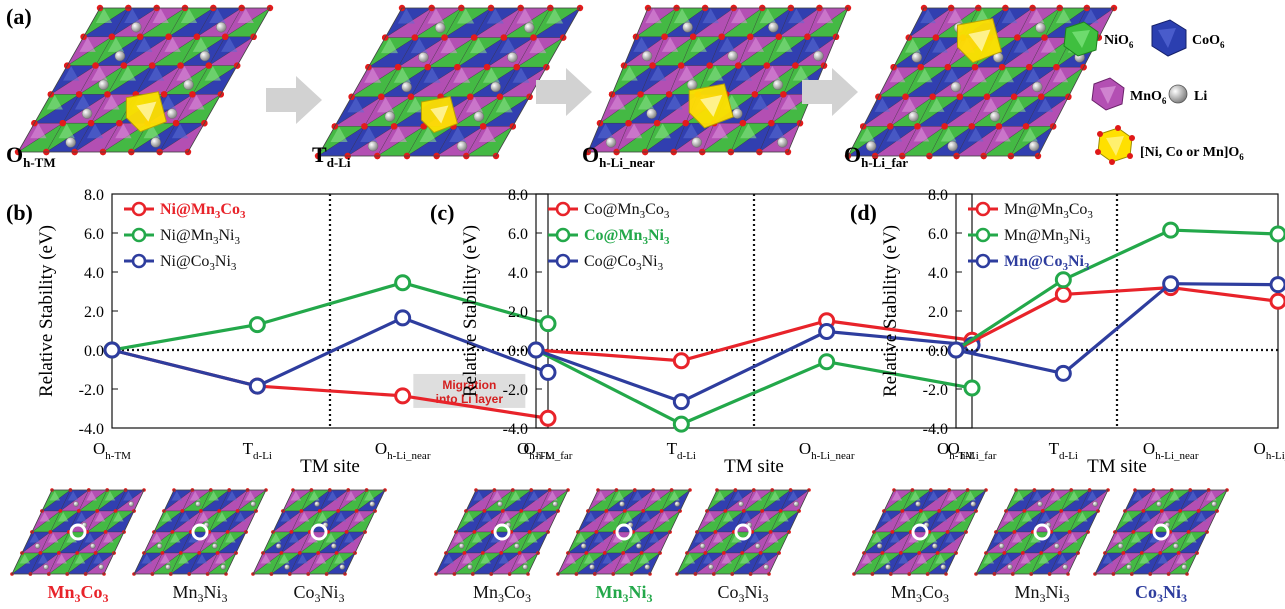 This screenshot has width=1285, height=609. I want to click on legend-label: Mn@Mn3Co3, so click(1048, 211).